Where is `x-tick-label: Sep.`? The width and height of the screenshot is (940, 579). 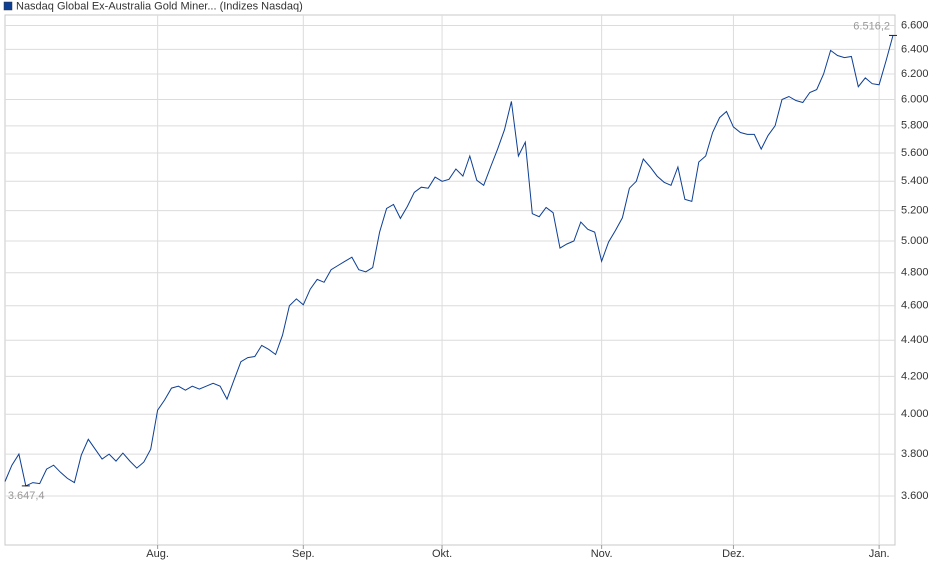
x-tick-label: Sep. is located at coordinates (303, 554).